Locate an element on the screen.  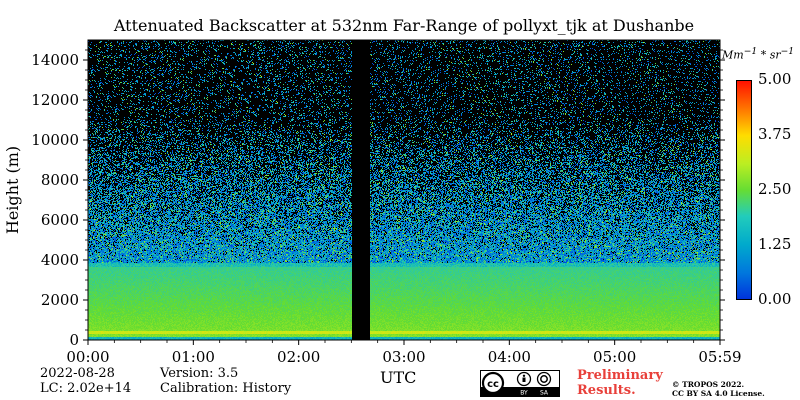
version-text: Version: 3.5 is located at coordinates (199, 373).